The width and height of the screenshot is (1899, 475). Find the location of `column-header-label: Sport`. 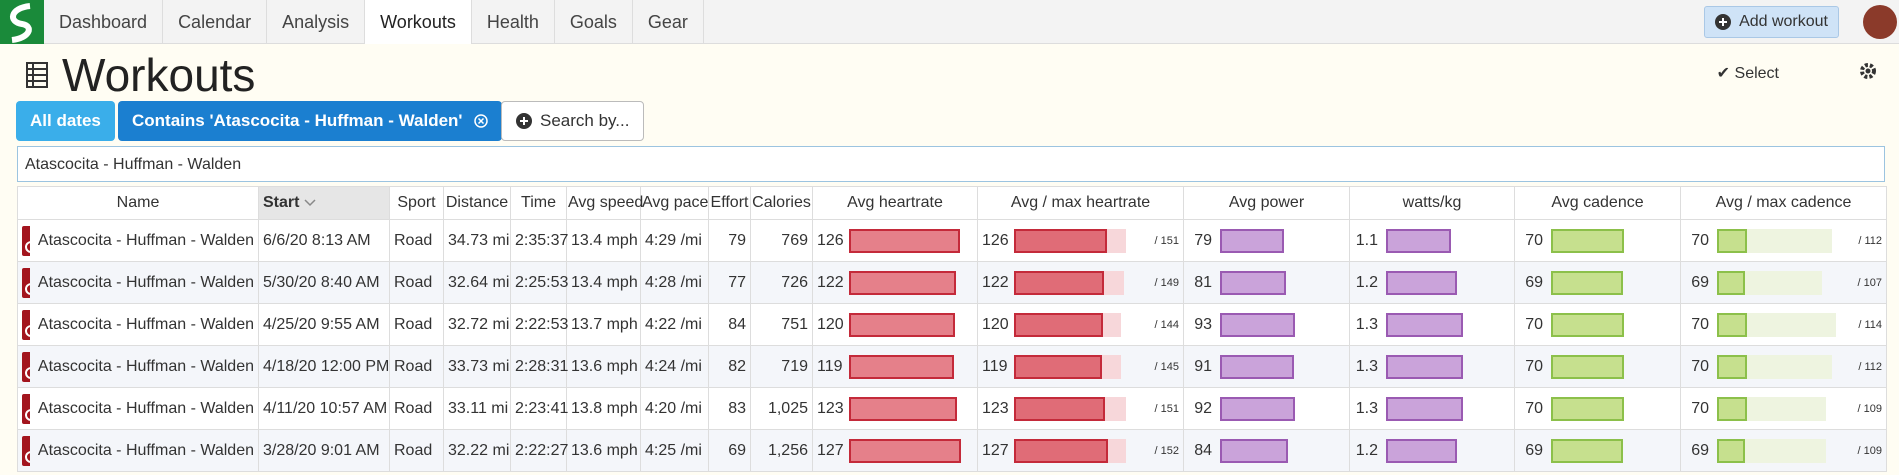

column-header-label: Sport is located at coordinates (416, 202).